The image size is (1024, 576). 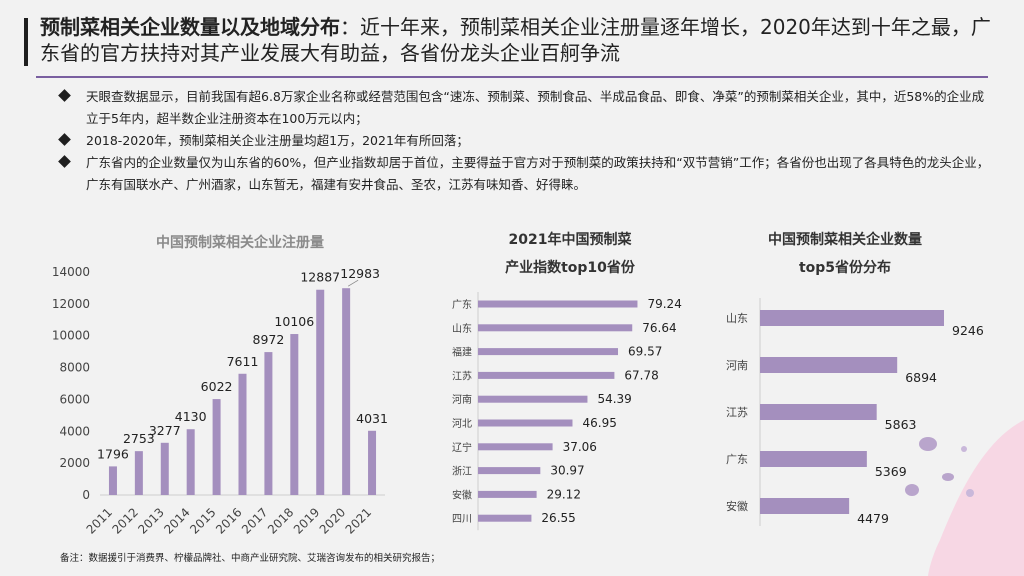 What do you see at coordinates (190, 27) in the screenshot?
I see `page-title-bold: 预制菜相关企业数量以及地域分布` at bounding box center [190, 27].